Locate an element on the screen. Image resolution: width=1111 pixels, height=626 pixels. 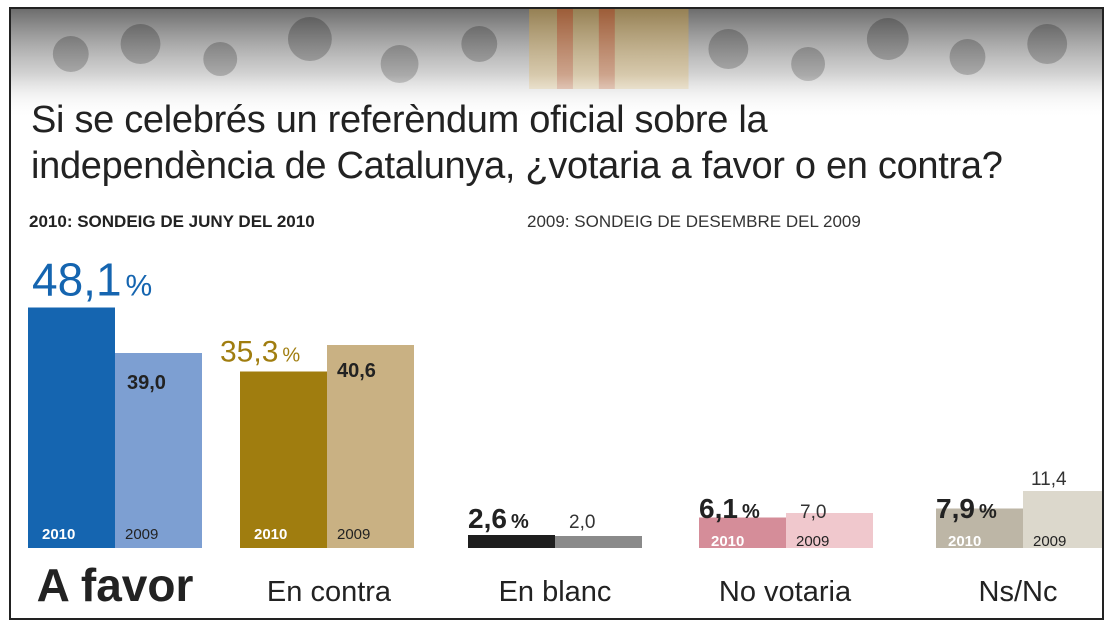
bar-2009-ns-nc is located at coordinates (1062, 519).